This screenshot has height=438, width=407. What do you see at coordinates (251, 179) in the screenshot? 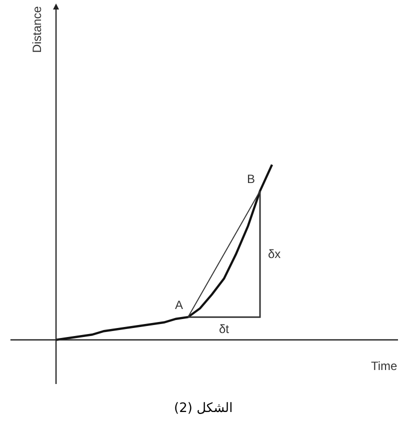
I see `annotation: B` at bounding box center [251, 179].